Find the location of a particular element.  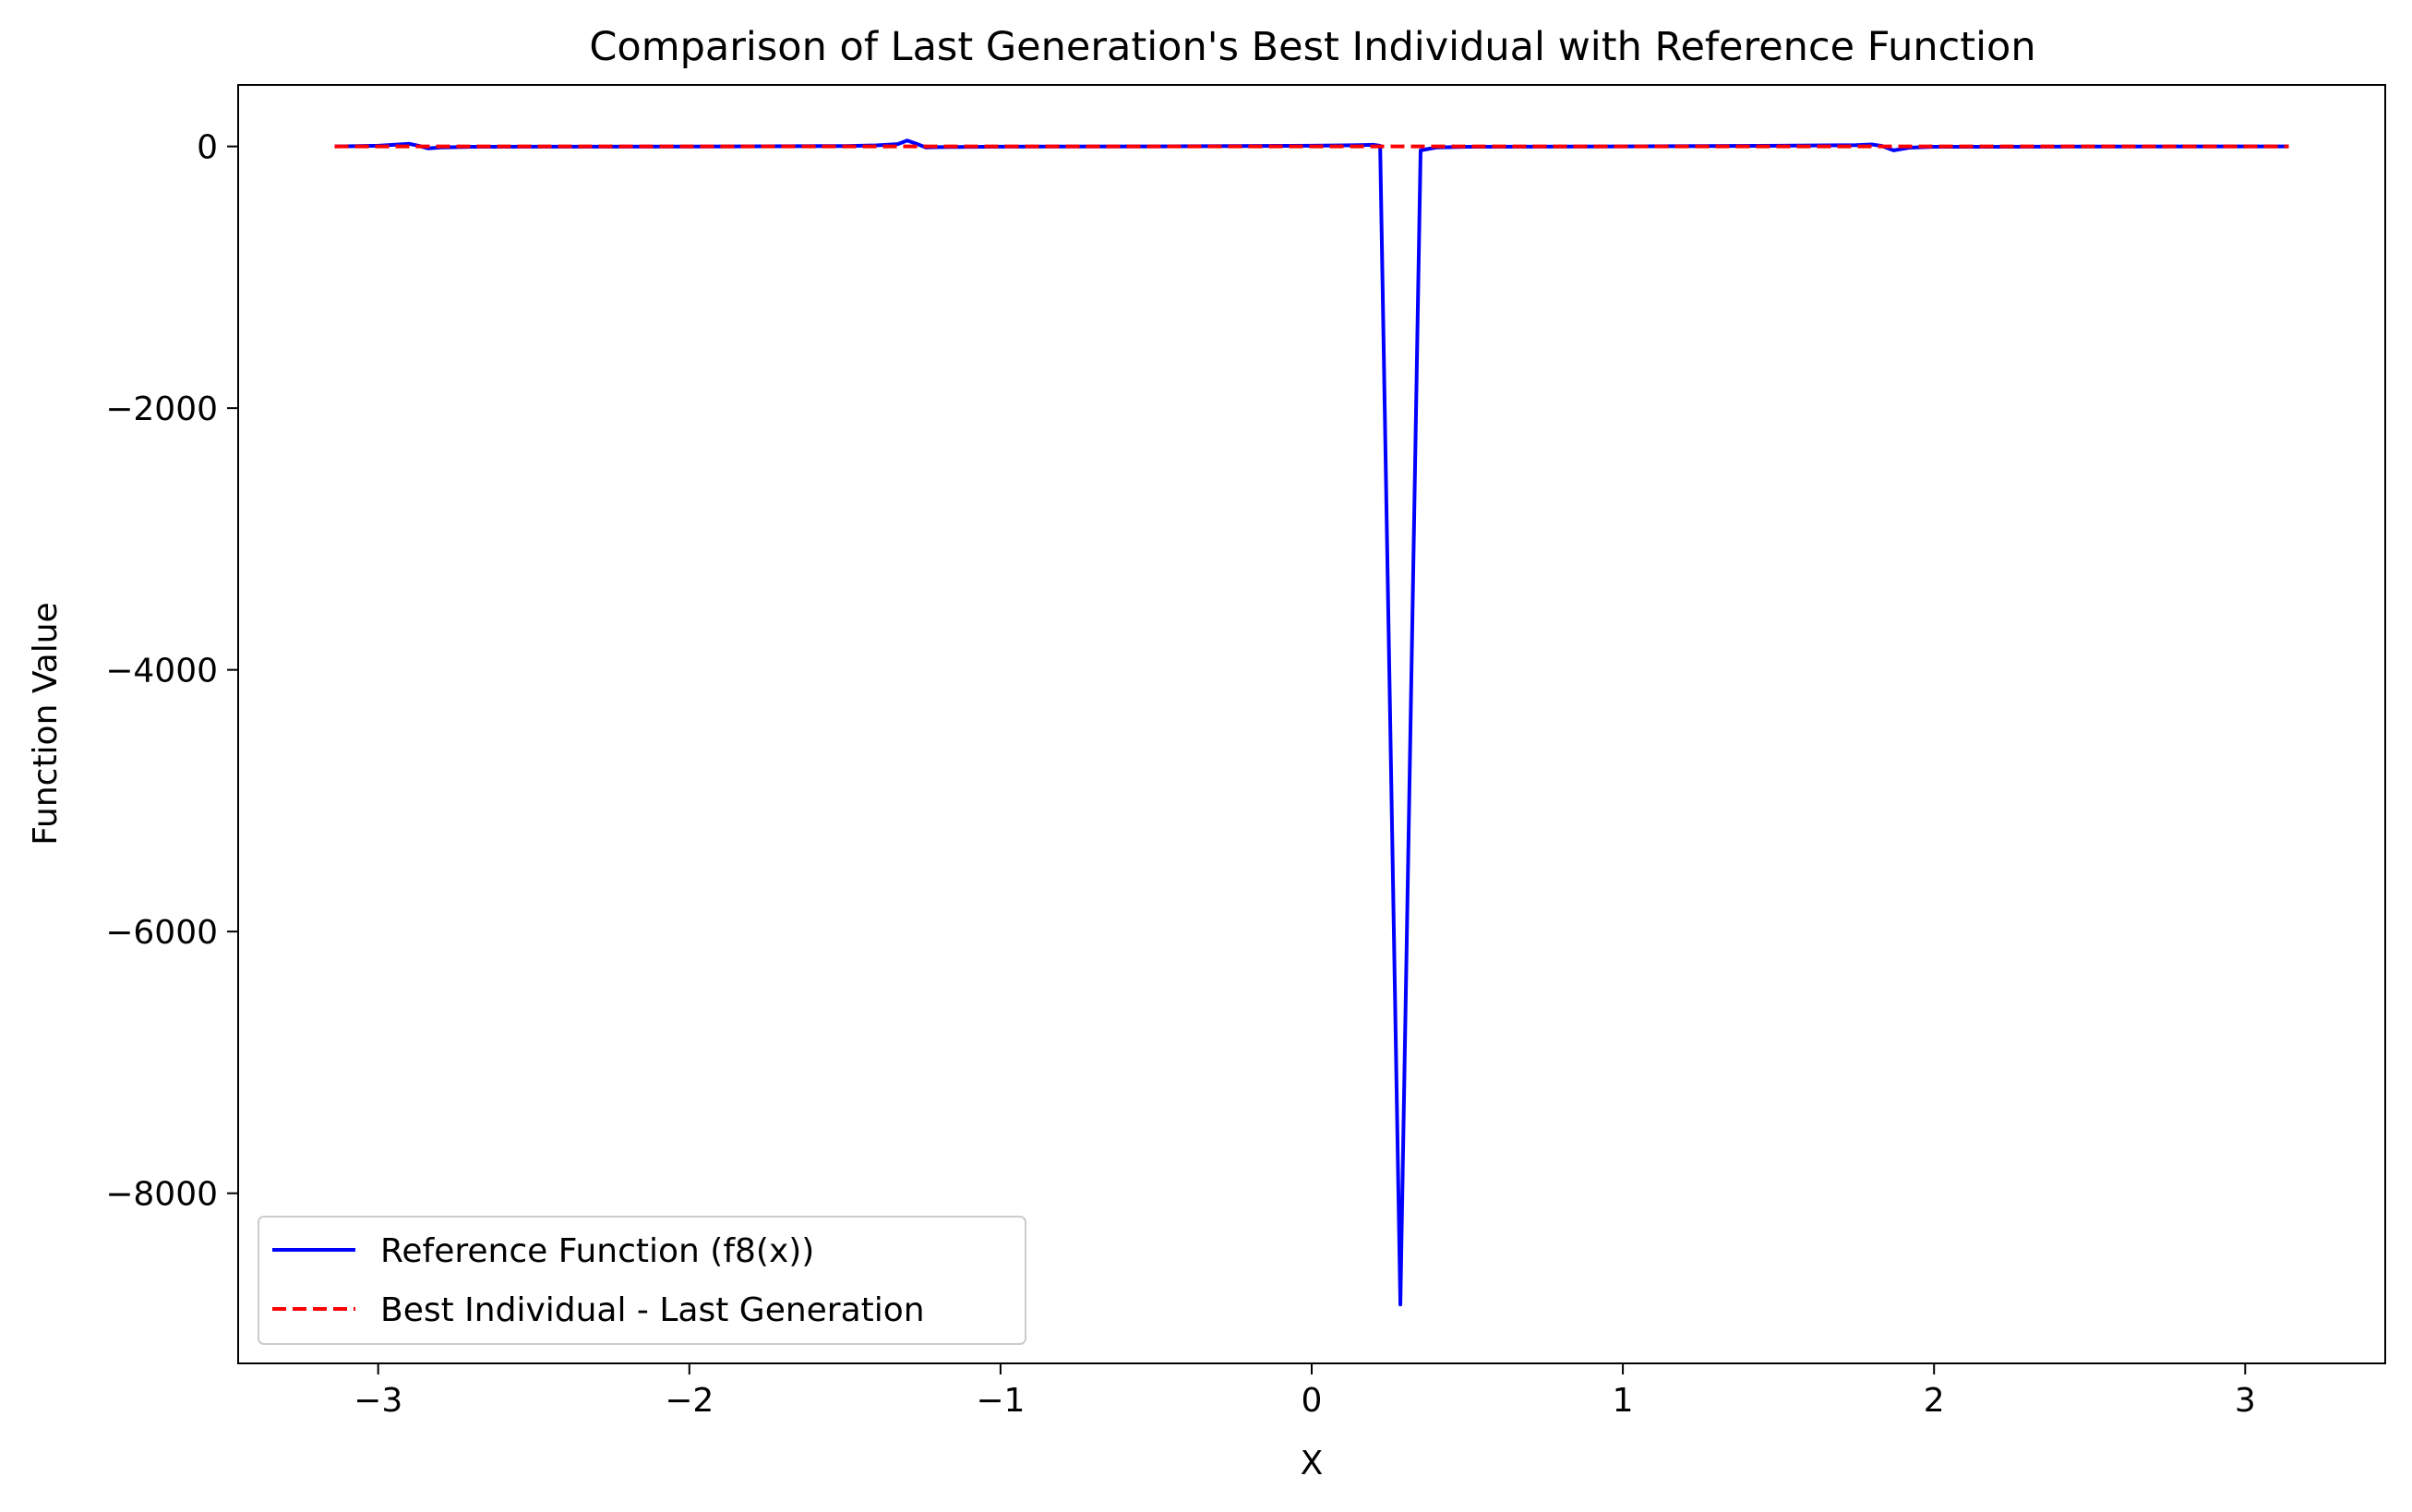

y-tick-label: 0 is located at coordinates (207, 148).